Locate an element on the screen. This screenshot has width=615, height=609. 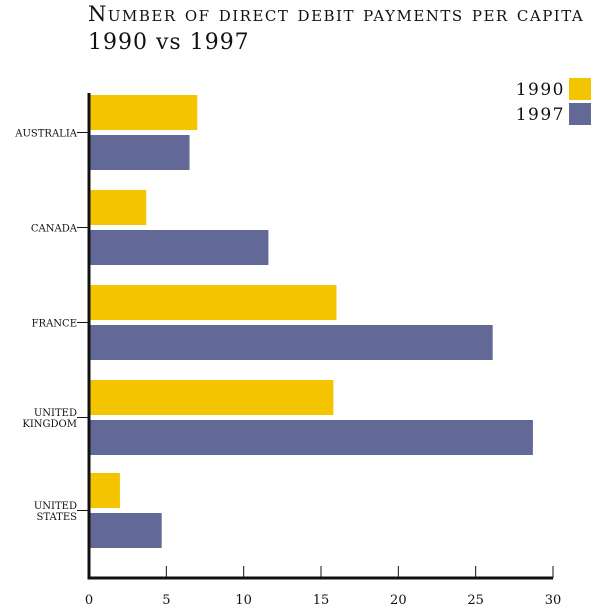
legend-swatch-1990 is located at coordinates (580, 89).